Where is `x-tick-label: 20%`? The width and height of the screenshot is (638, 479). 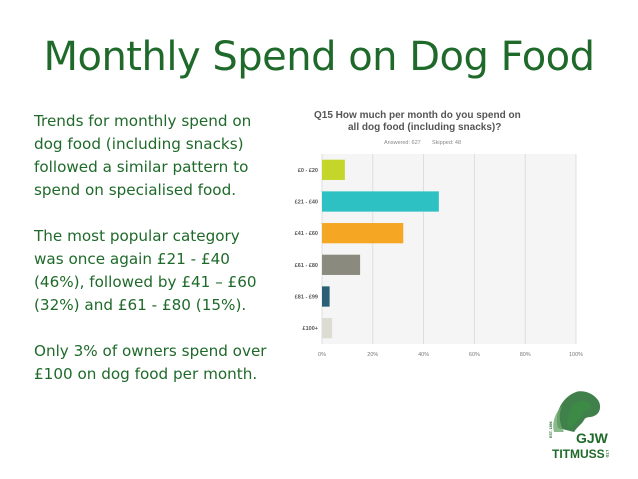 x-tick-label: 20% is located at coordinates (372, 355).